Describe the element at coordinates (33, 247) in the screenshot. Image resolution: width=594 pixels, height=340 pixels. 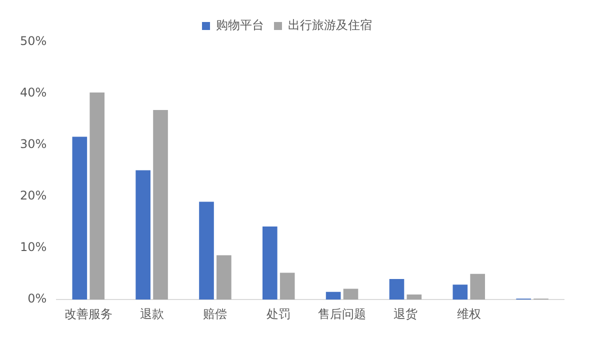
I see `y-tick-label: 10%` at that location.